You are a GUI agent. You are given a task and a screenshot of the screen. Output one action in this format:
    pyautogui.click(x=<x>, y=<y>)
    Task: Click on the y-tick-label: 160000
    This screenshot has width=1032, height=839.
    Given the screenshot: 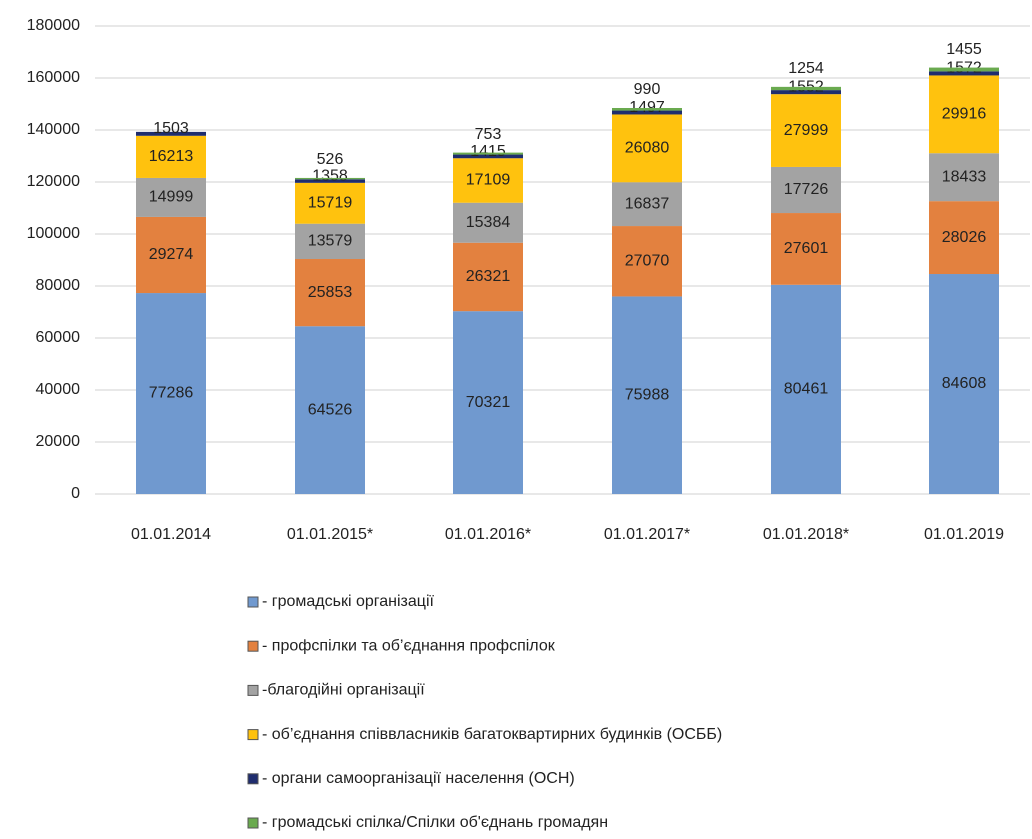 What is the action you would take?
    pyautogui.click(x=53, y=77)
    